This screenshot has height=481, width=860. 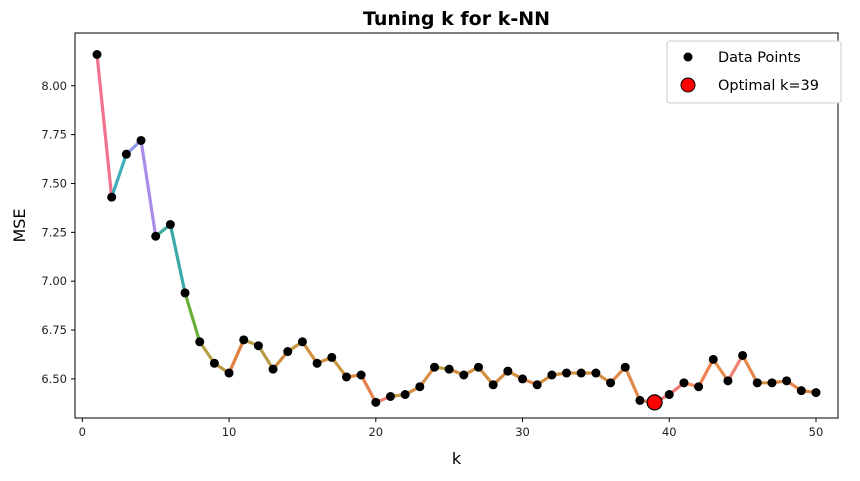 I want to click on chart-title: Tuning k for k-NN, so click(x=456, y=19).